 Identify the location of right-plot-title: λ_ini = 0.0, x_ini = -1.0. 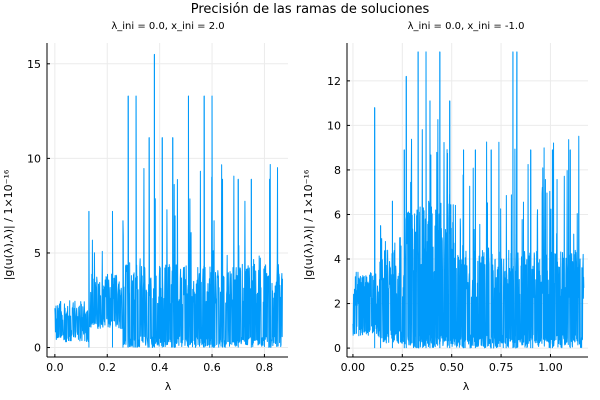
(466, 26).